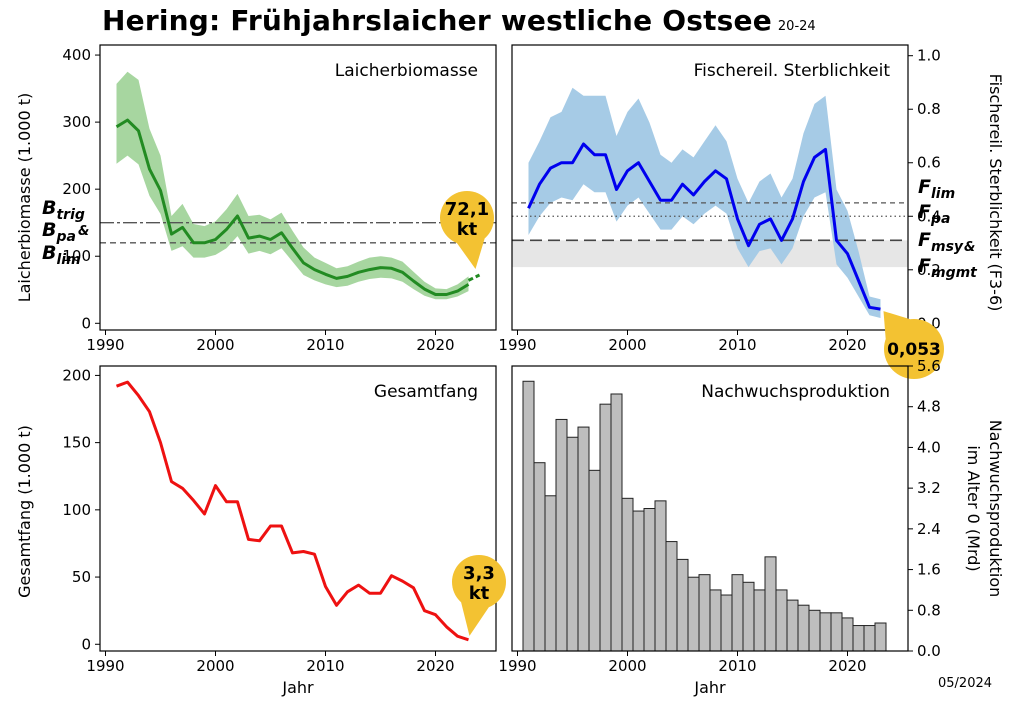 The height and width of the screenshot is (703, 1024). What do you see at coordinates (475, 619) in the screenshot?
I see `catch-callout-pointer` at bounding box center [475, 619].